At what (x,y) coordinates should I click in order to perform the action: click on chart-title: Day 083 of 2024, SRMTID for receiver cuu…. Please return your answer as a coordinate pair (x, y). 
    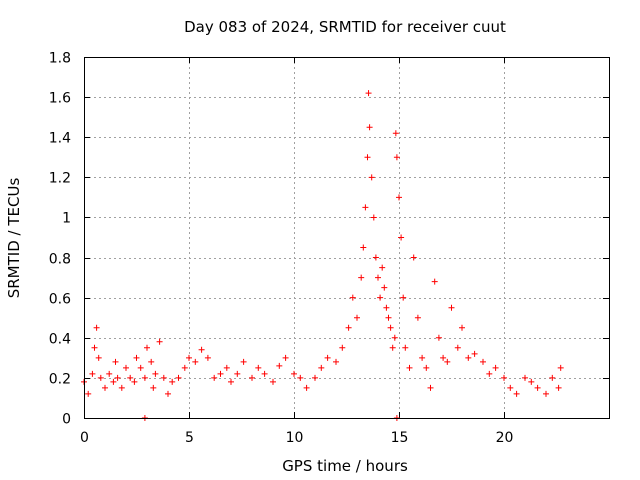
    Looking at the image, I should click on (345, 27).